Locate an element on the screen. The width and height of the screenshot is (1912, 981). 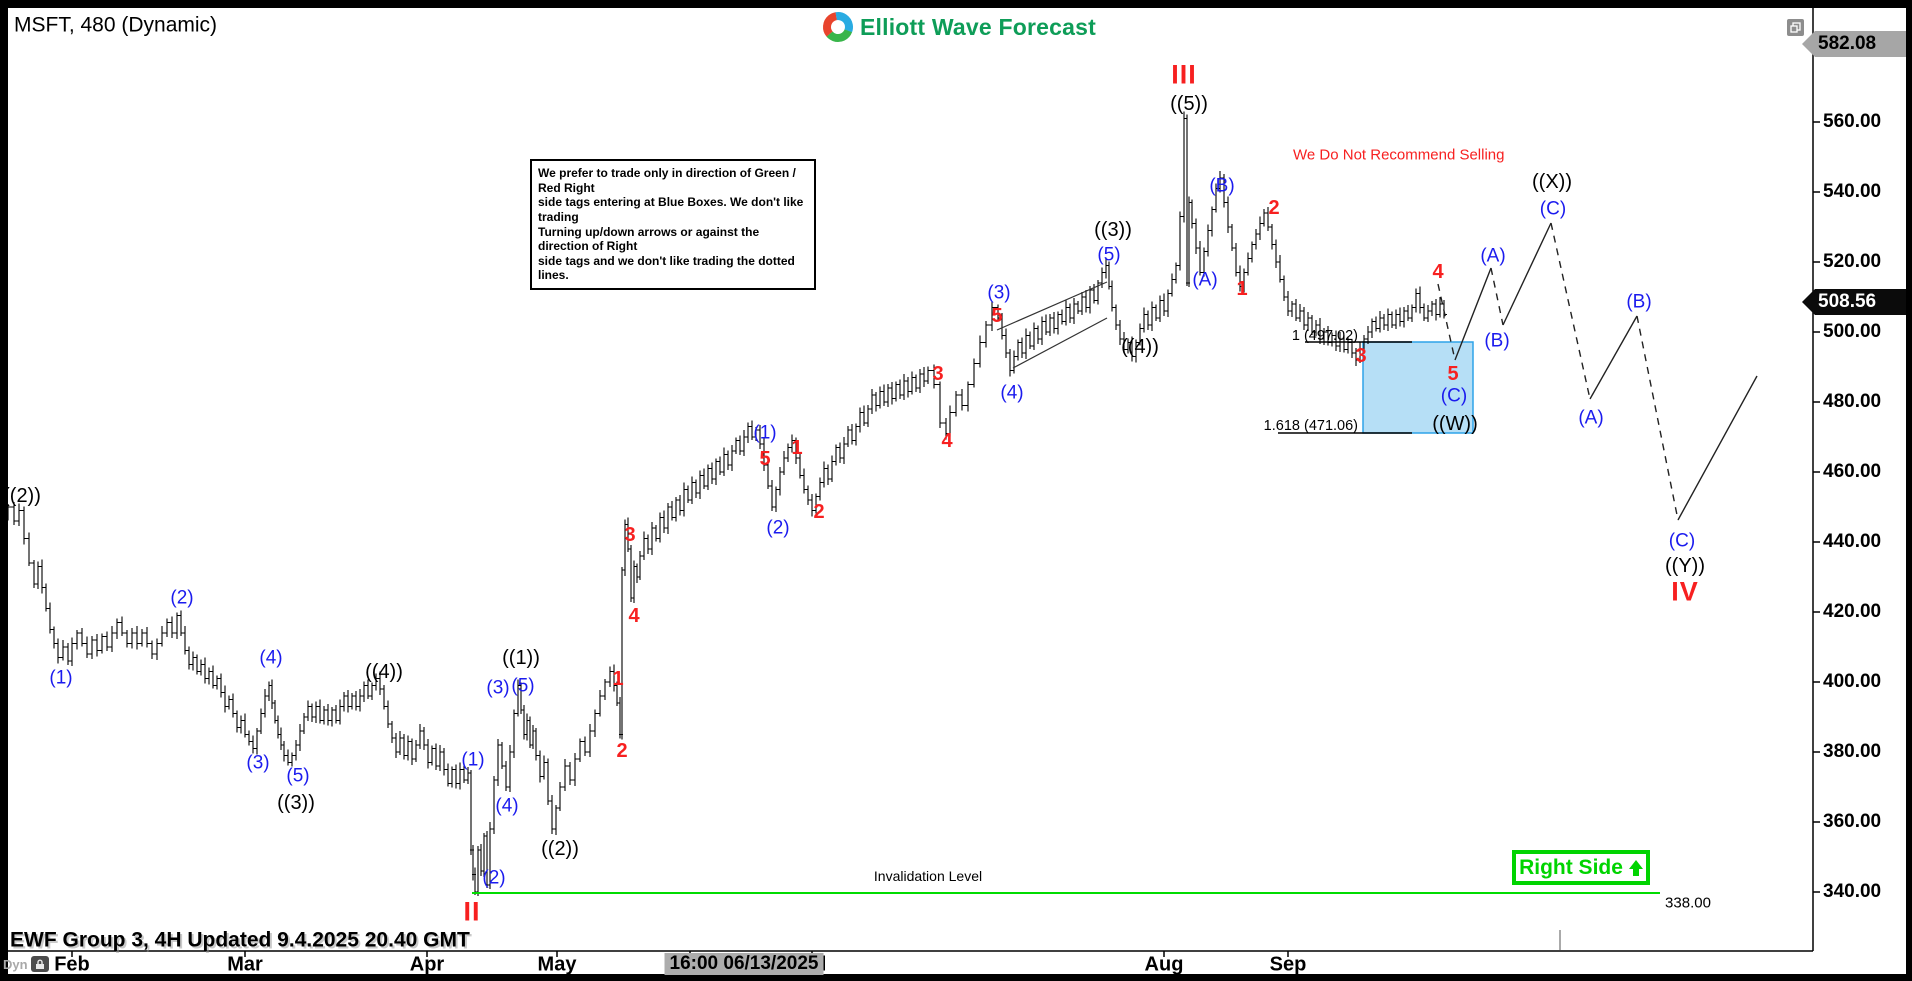
month-tick-label: Aug is located at coordinates (1164, 964).